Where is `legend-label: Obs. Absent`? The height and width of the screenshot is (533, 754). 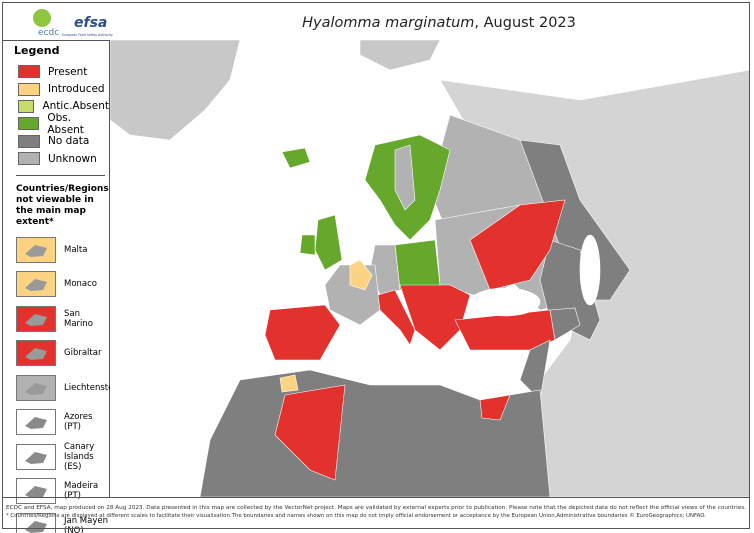
legend-label: Obs. Absent is located at coordinates (65, 123).